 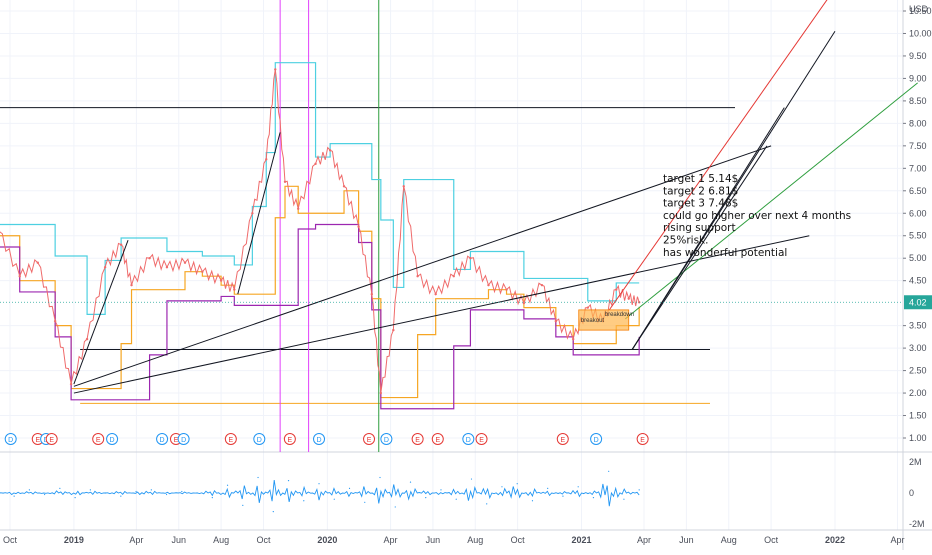 What do you see at coordinates (725, 253) in the screenshot?
I see `annotation-line: has wonderful potential` at bounding box center [725, 253].